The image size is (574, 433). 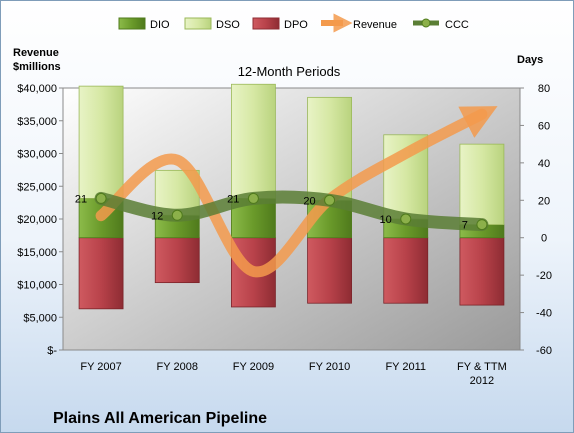 I want to click on legend-label-dpo: DPO, so click(x=296, y=25).